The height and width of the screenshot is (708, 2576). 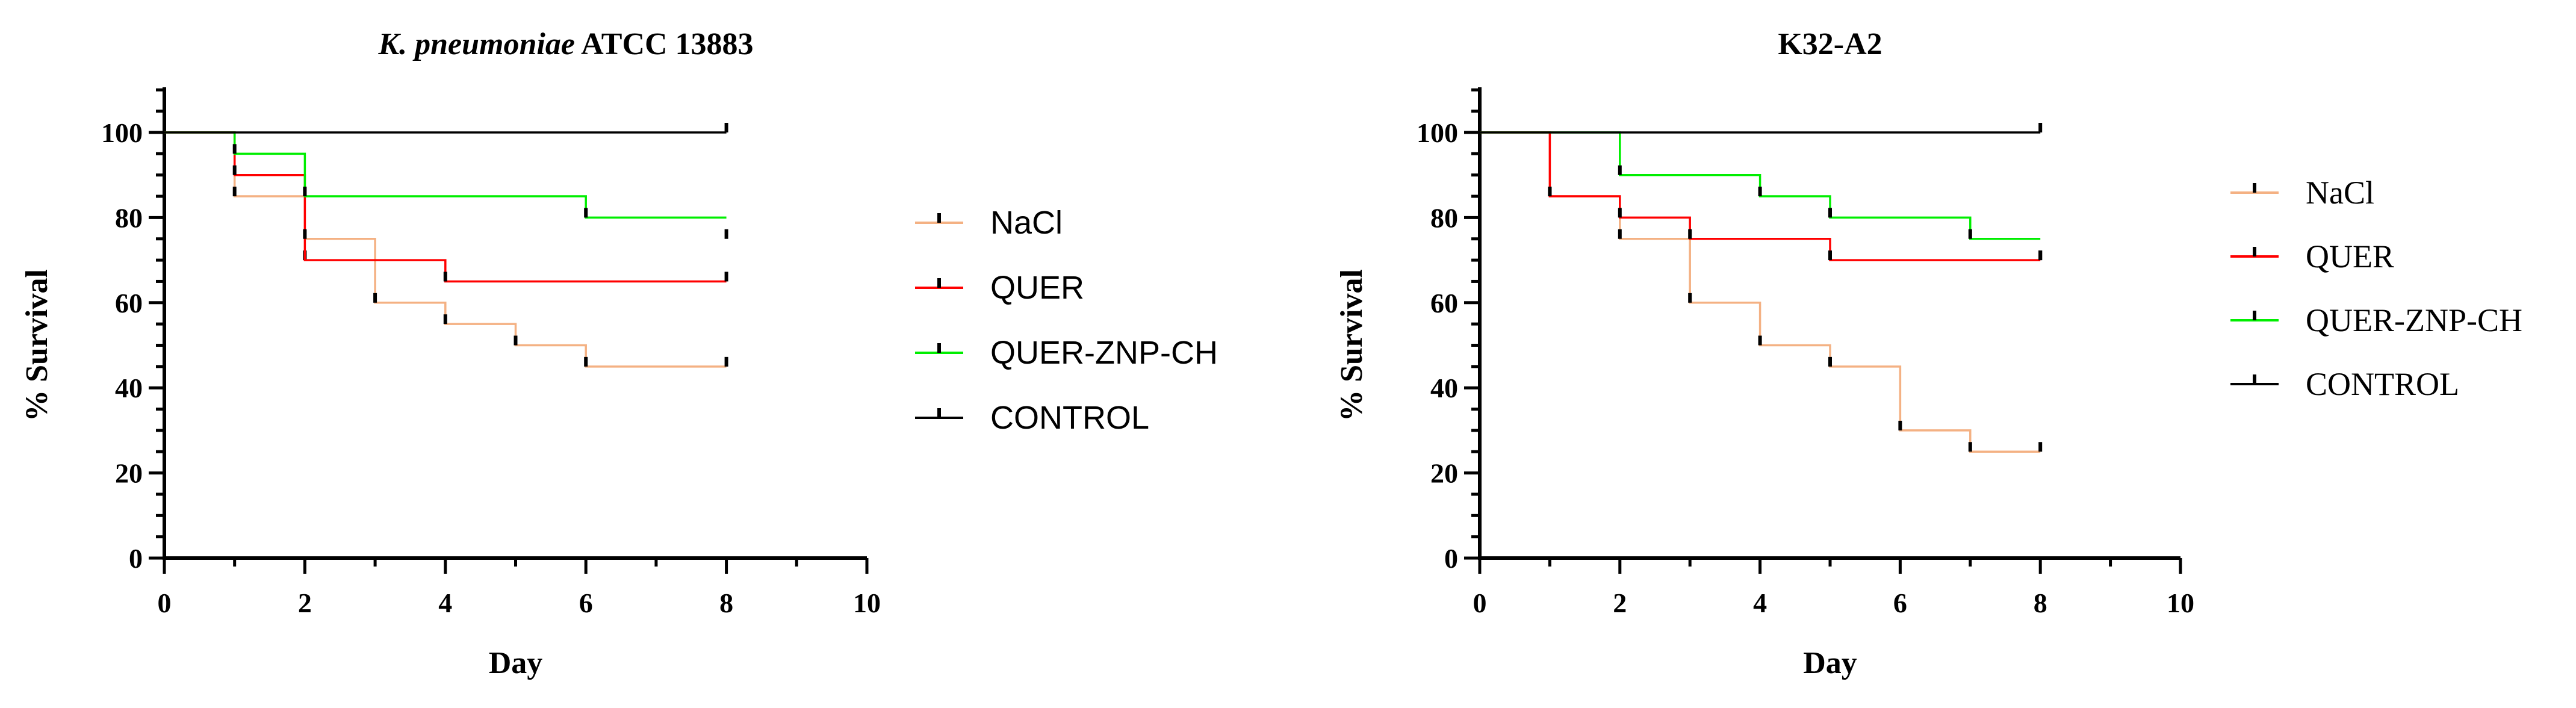 I want to click on series-line-quer-znp-ch, so click(x=1760, y=185).